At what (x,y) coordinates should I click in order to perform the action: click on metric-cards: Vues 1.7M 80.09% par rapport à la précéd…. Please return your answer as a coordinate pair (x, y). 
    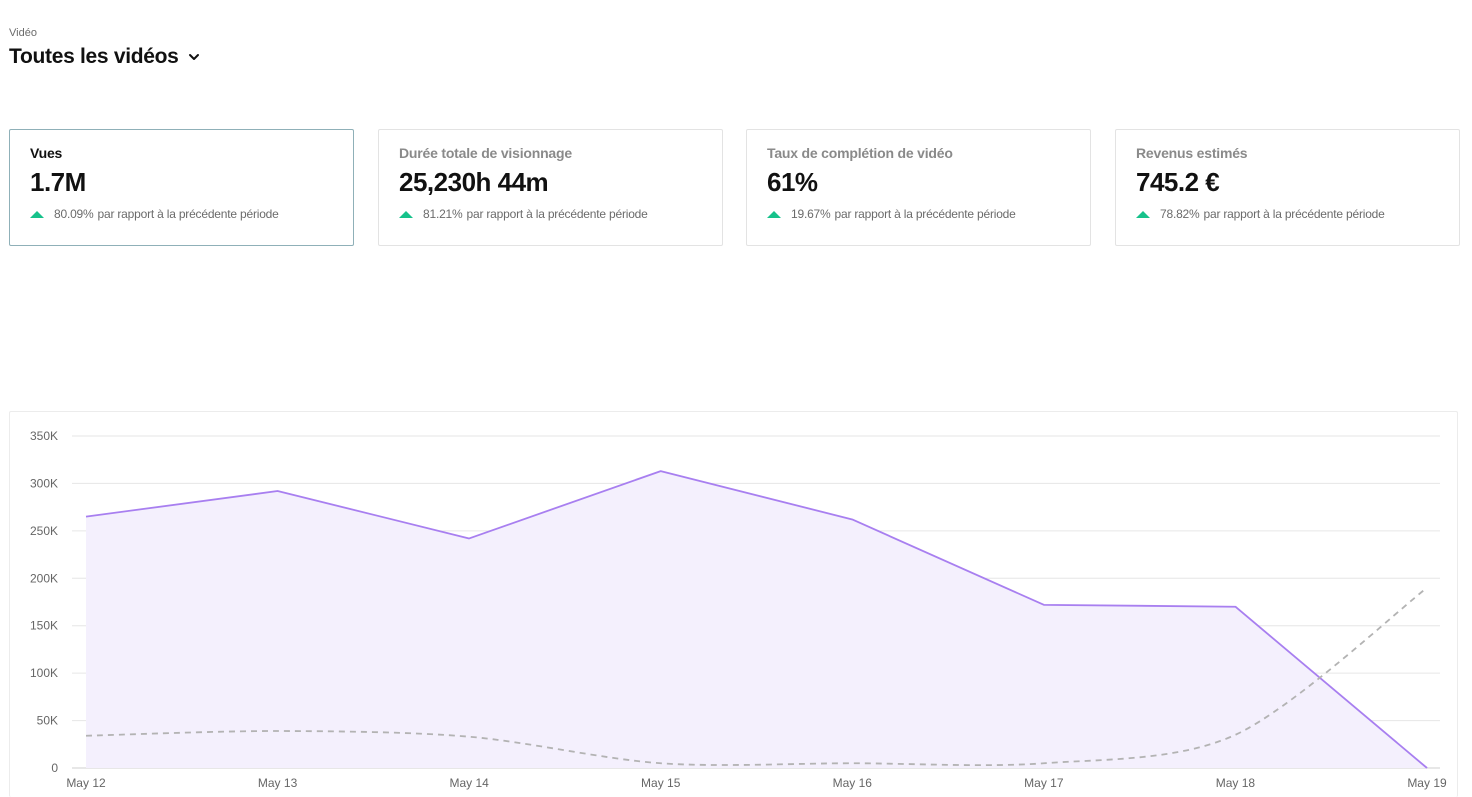
    Looking at the image, I should click on (734, 187).